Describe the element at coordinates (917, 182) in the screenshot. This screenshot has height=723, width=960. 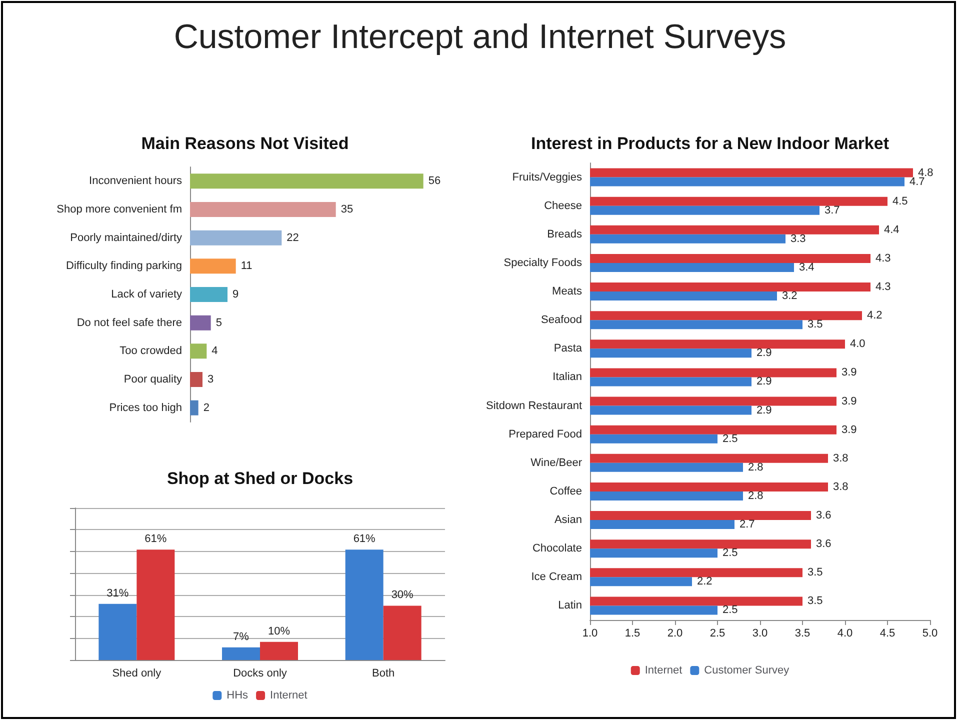
I see `data-label: 4.7` at that location.